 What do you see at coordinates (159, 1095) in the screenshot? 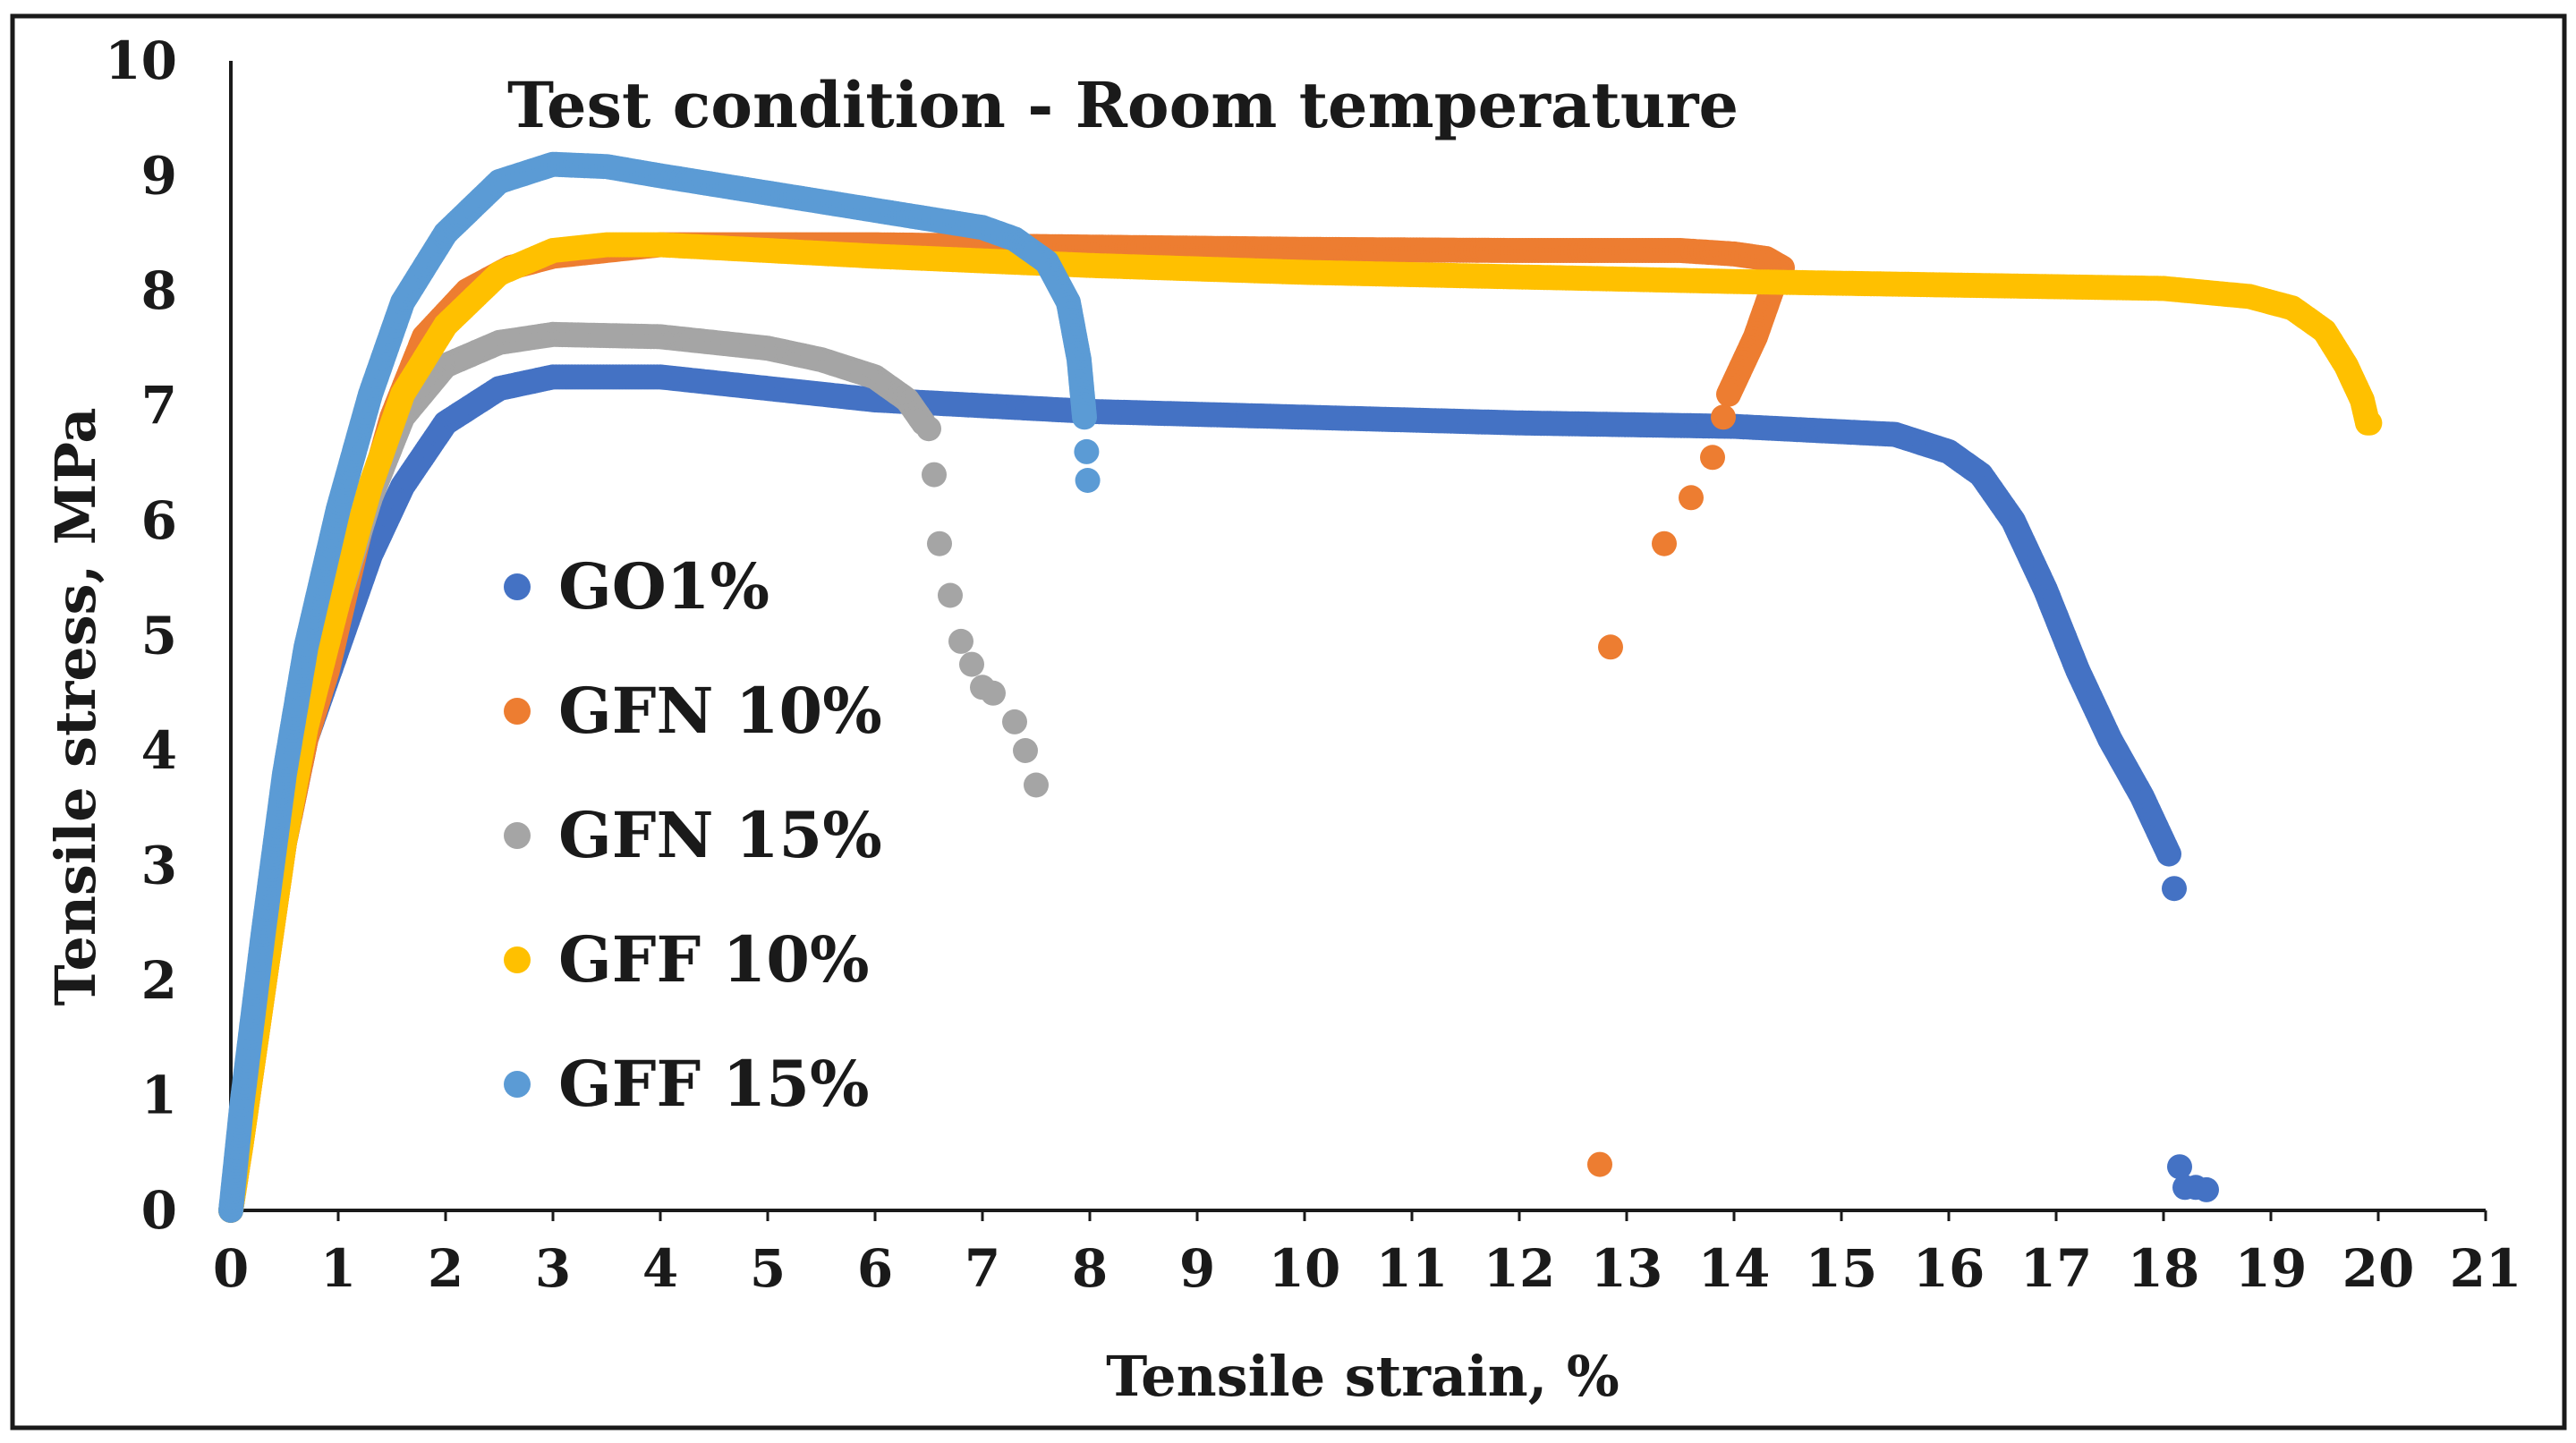
I see `y-tick-label: 1` at bounding box center [159, 1095].